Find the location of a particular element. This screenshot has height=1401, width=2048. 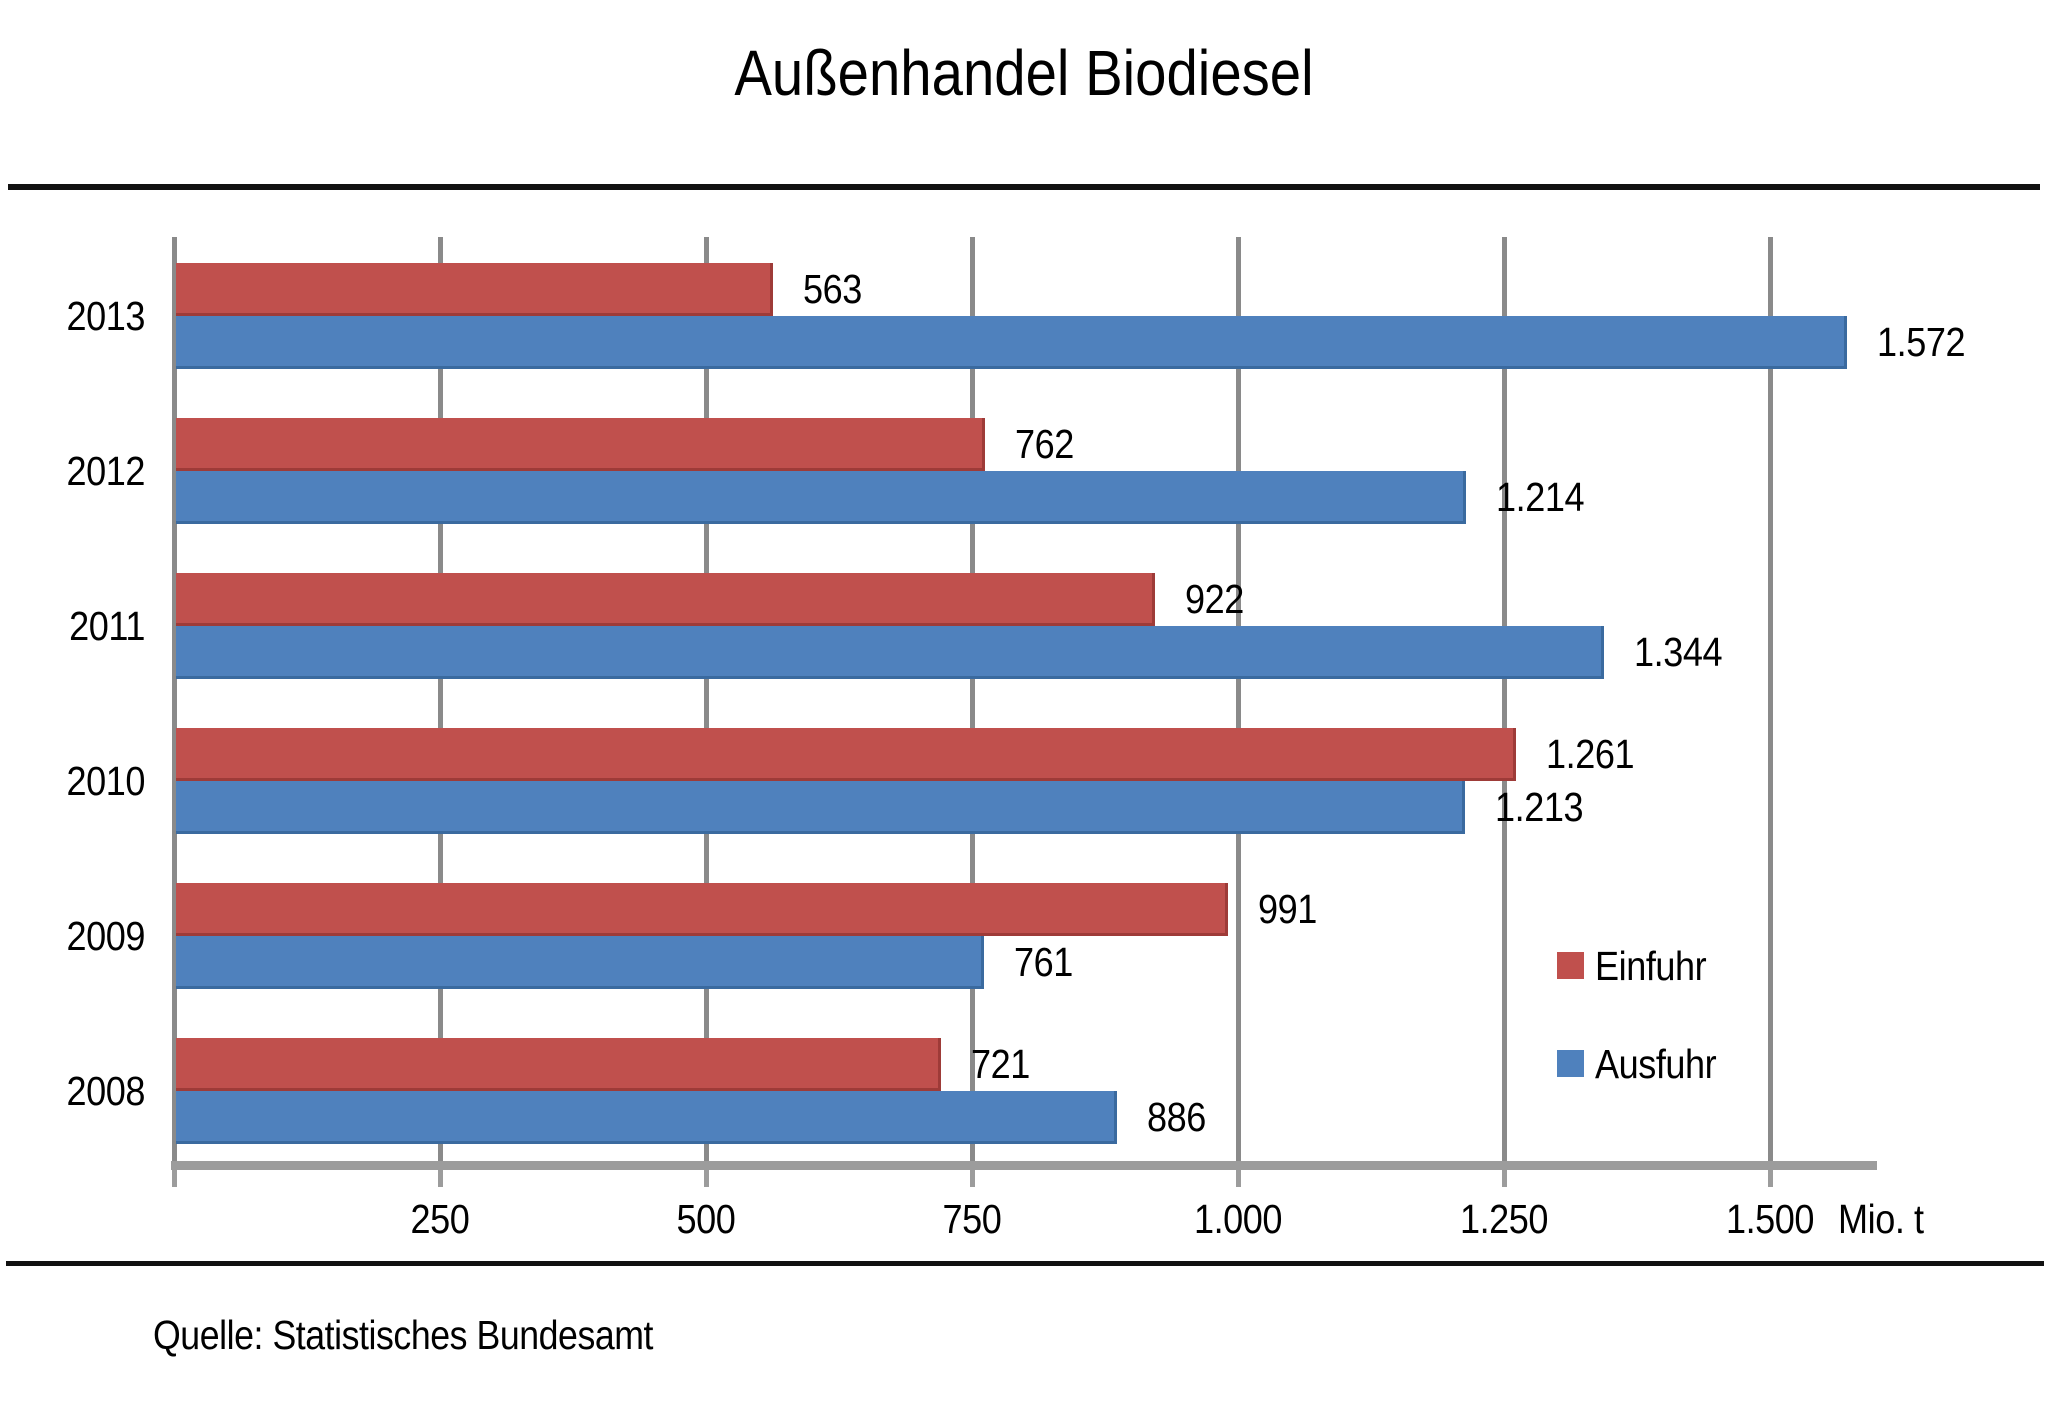

legend-label-einfuhr: Einfuhr is located at coordinates (1651, 966).